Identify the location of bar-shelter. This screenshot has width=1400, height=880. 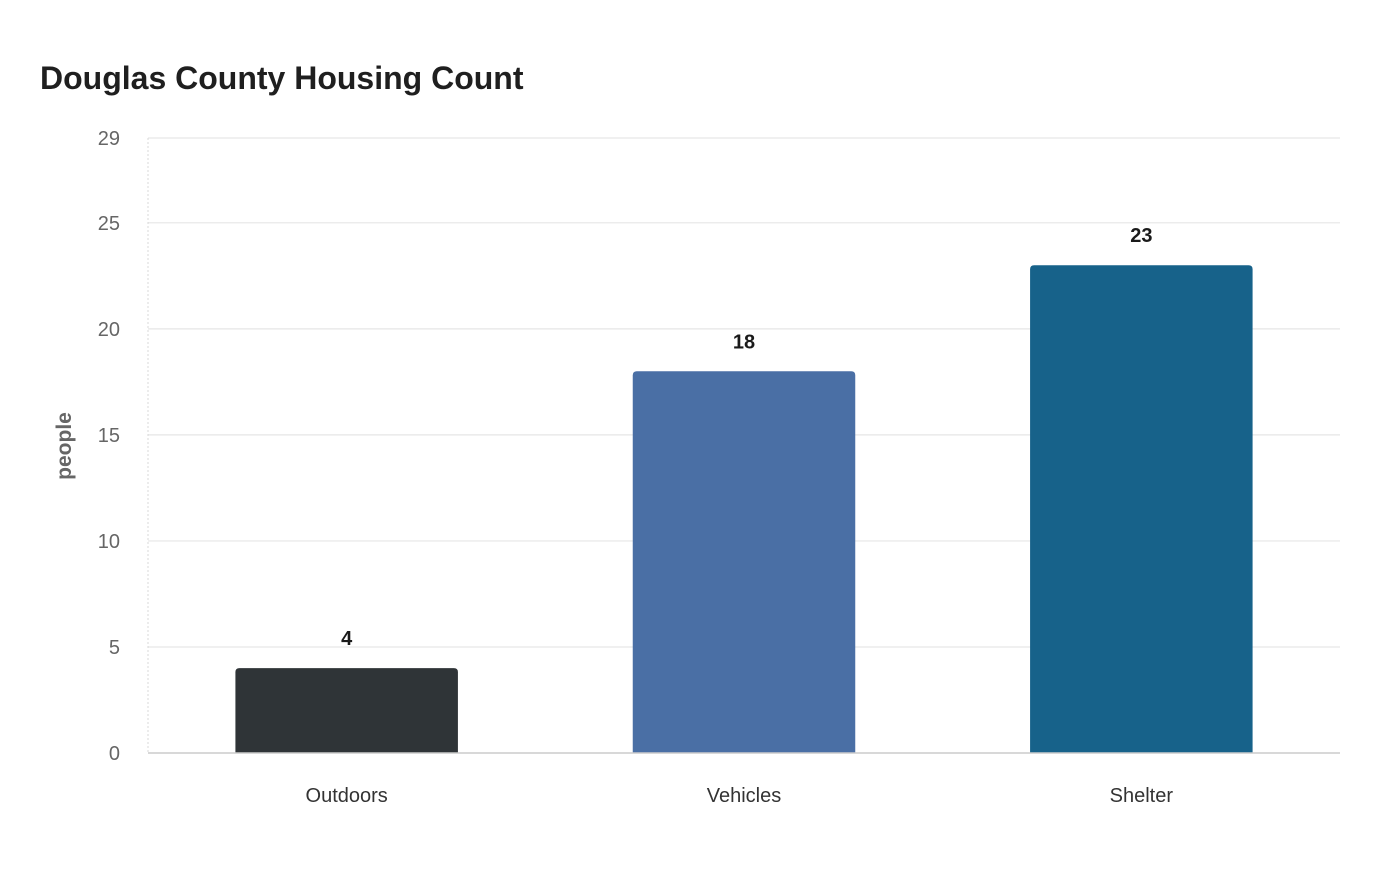
(1141, 509).